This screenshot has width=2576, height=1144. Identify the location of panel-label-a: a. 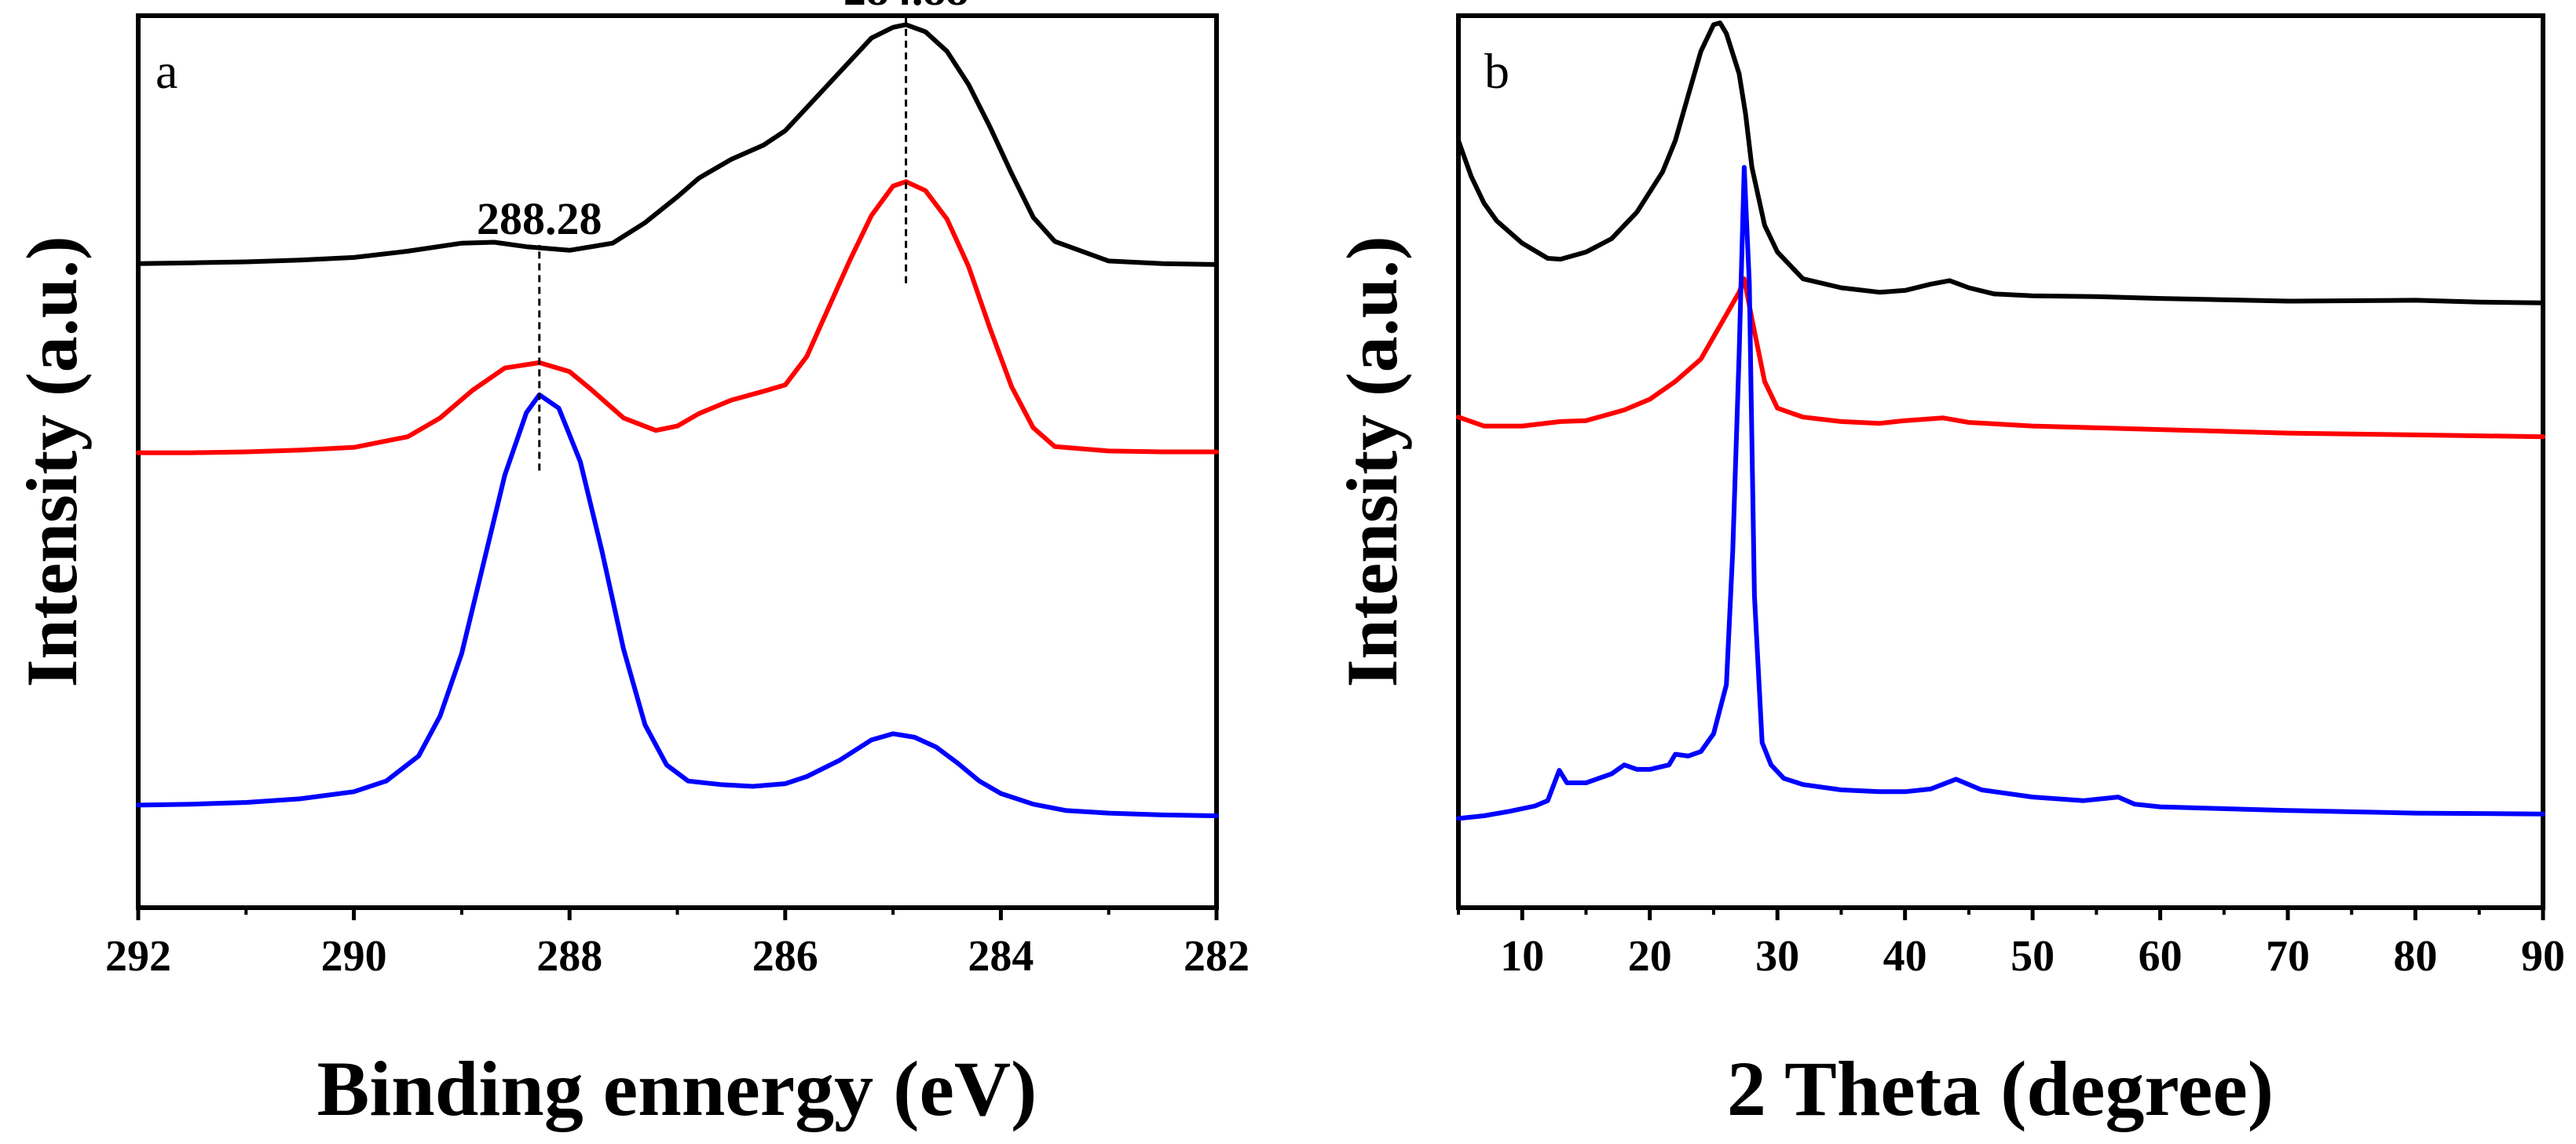
(166, 71).